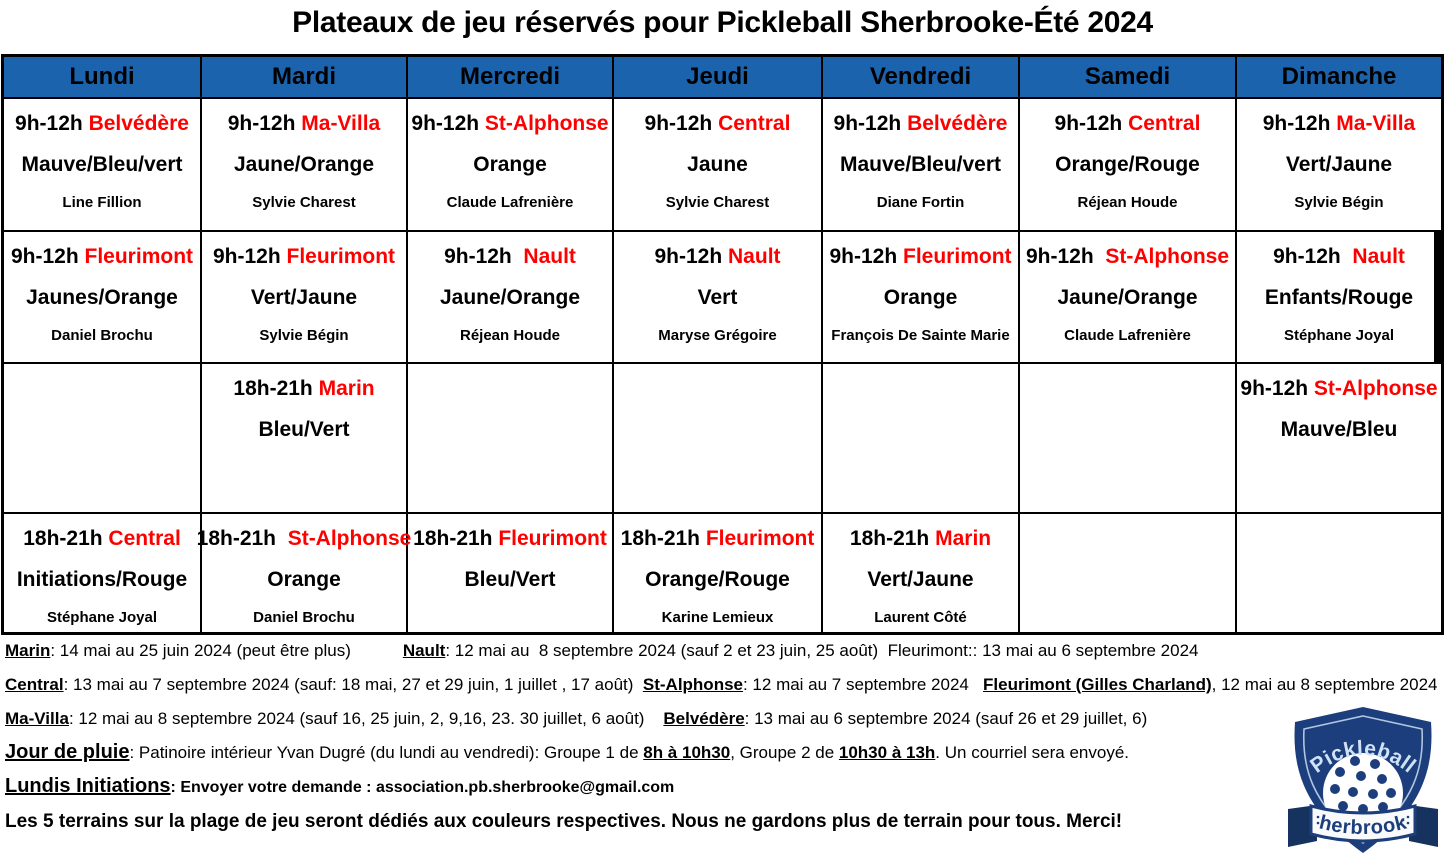 This screenshot has height=856, width=1445. What do you see at coordinates (511, 298) in the screenshot?
I see `schedule-cell: 9h-12h Nault Jaune/Orange Réjean Houde` at bounding box center [511, 298].